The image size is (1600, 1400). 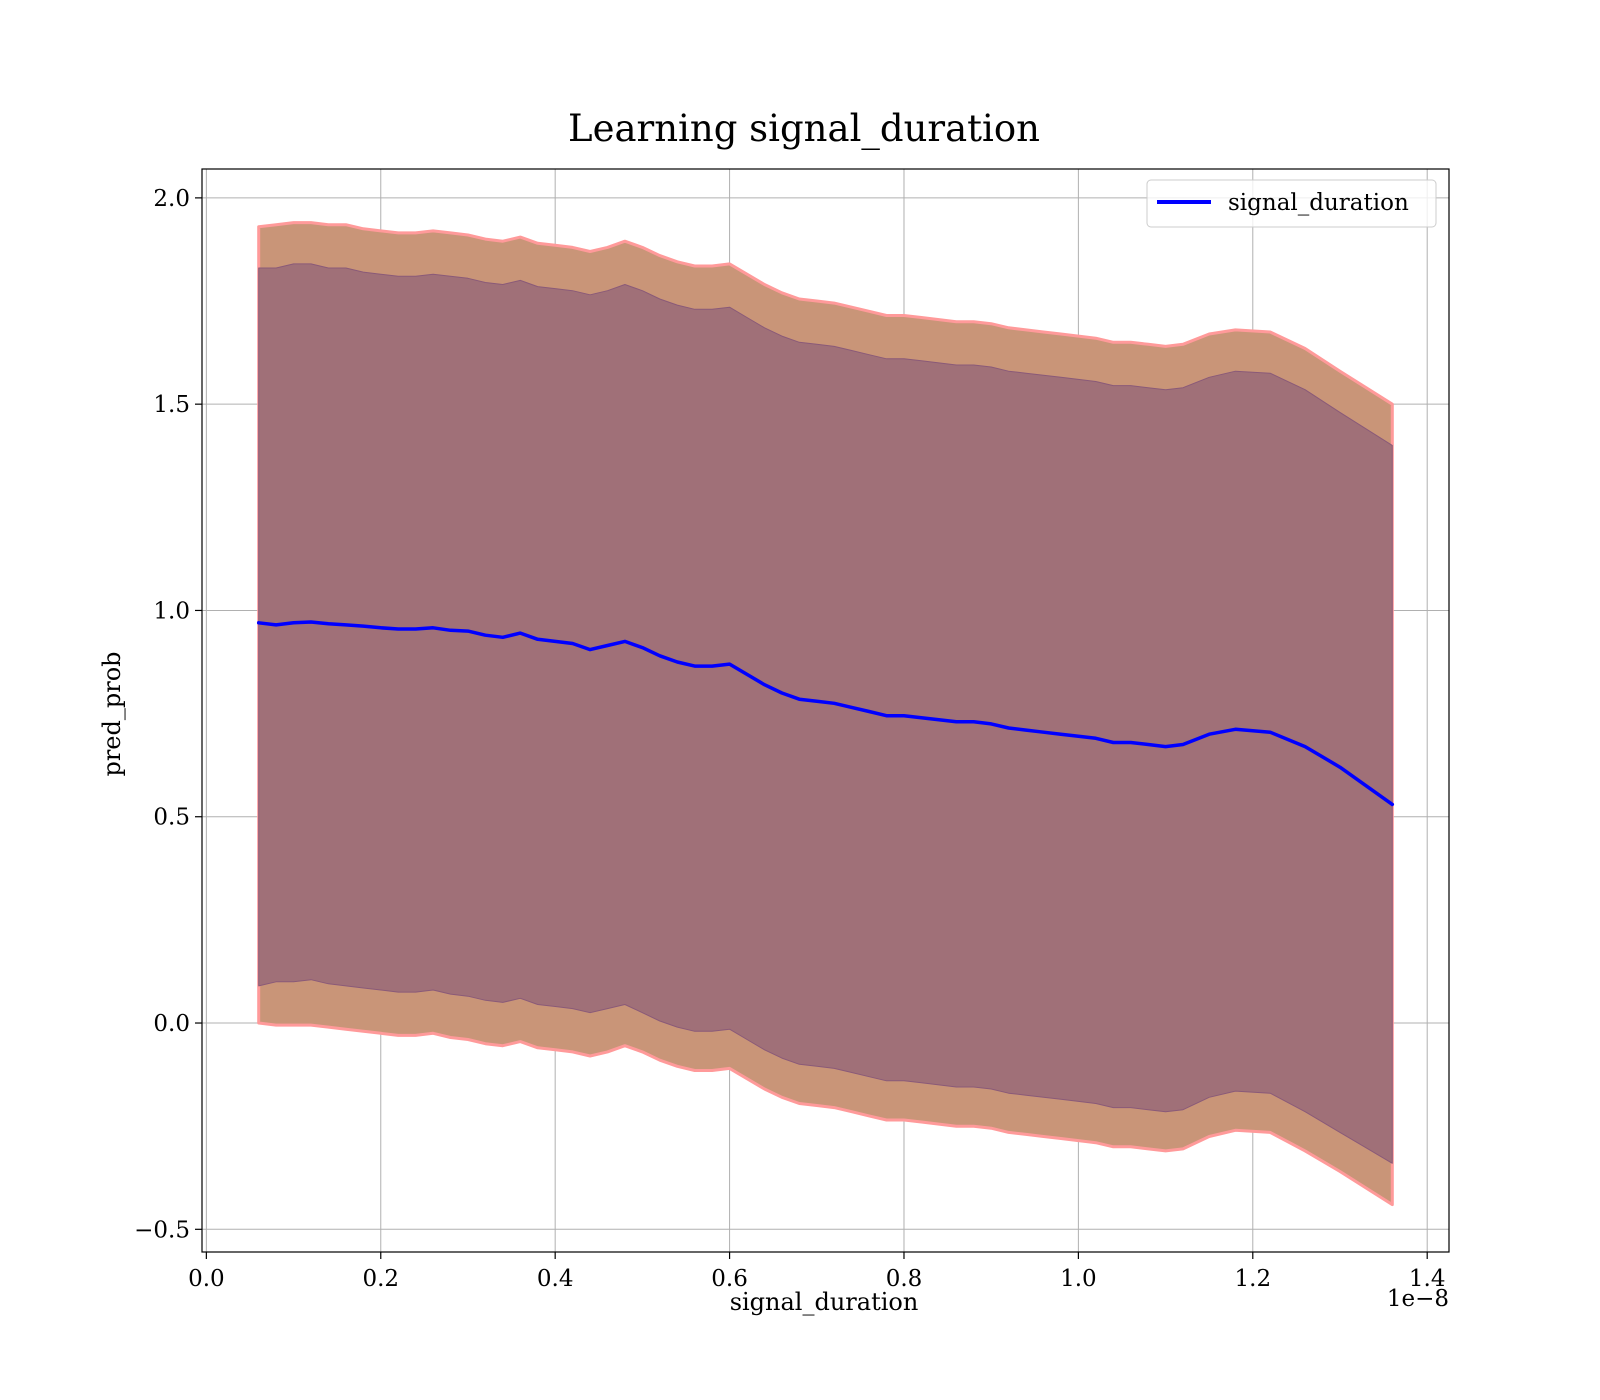 I want to click on x-tick-label-6: 1.2, so click(x=1253, y=1279).